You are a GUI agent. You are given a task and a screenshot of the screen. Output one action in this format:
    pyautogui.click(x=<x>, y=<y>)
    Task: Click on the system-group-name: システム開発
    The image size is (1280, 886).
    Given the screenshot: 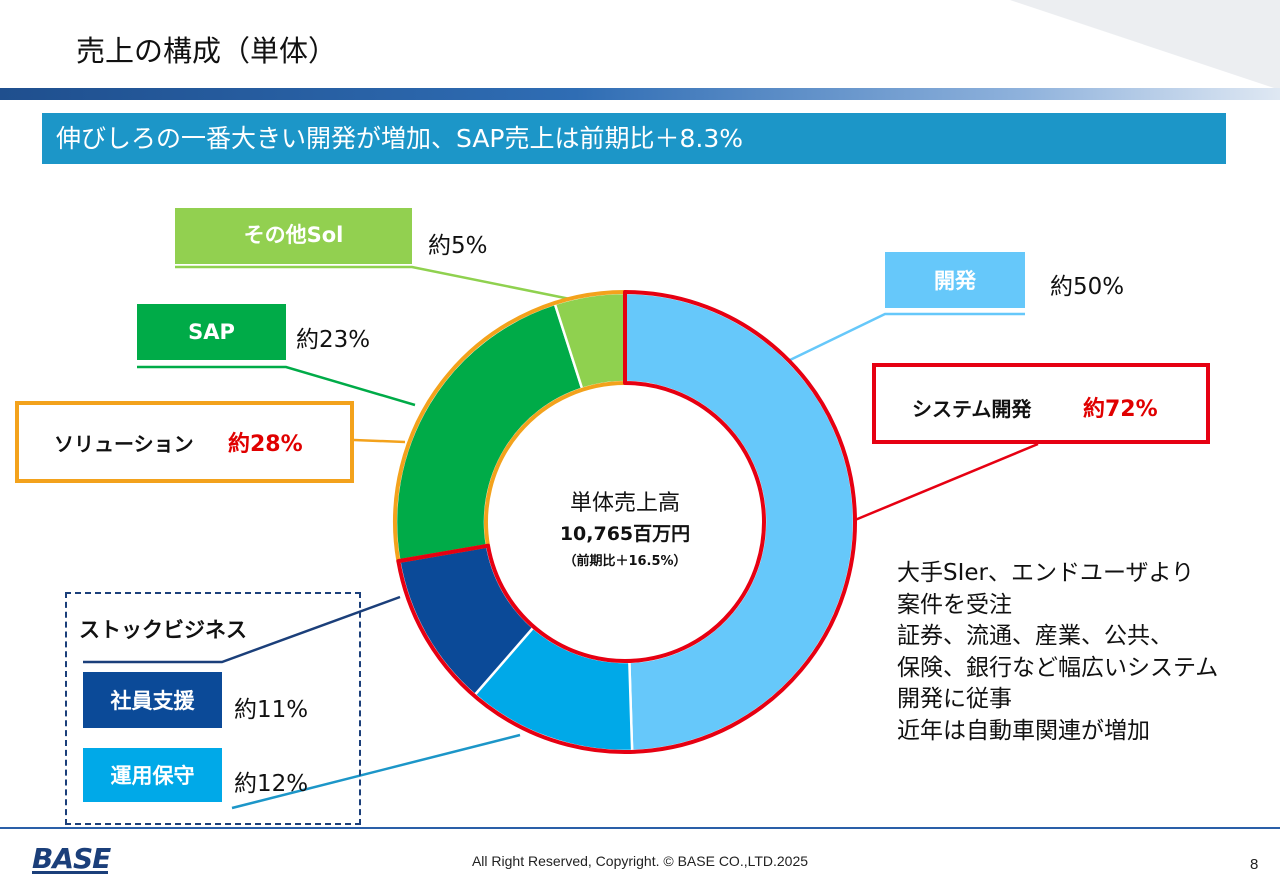 What is the action you would take?
    pyautogui.click(x=972, y=409)
    